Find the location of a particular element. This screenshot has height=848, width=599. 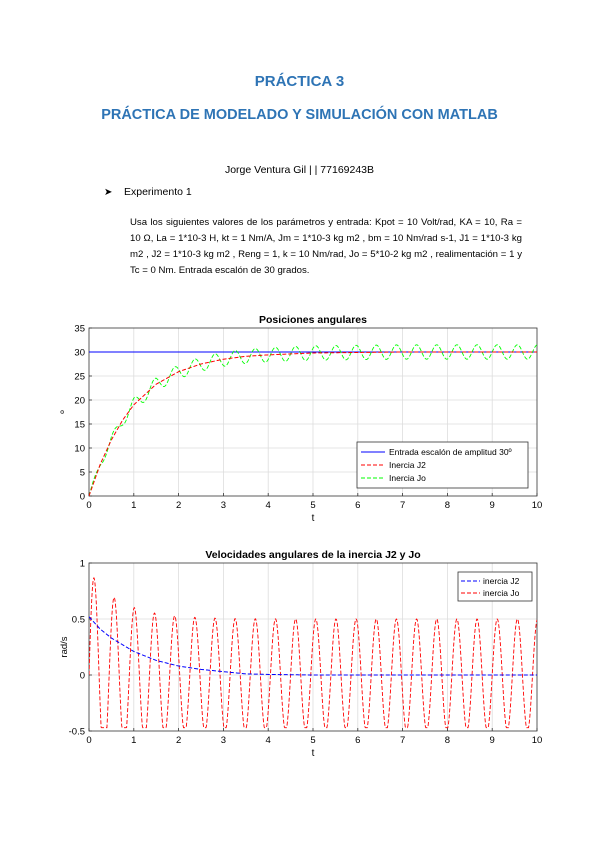

series-inercia-j2 is located at coordinates (313, 423).